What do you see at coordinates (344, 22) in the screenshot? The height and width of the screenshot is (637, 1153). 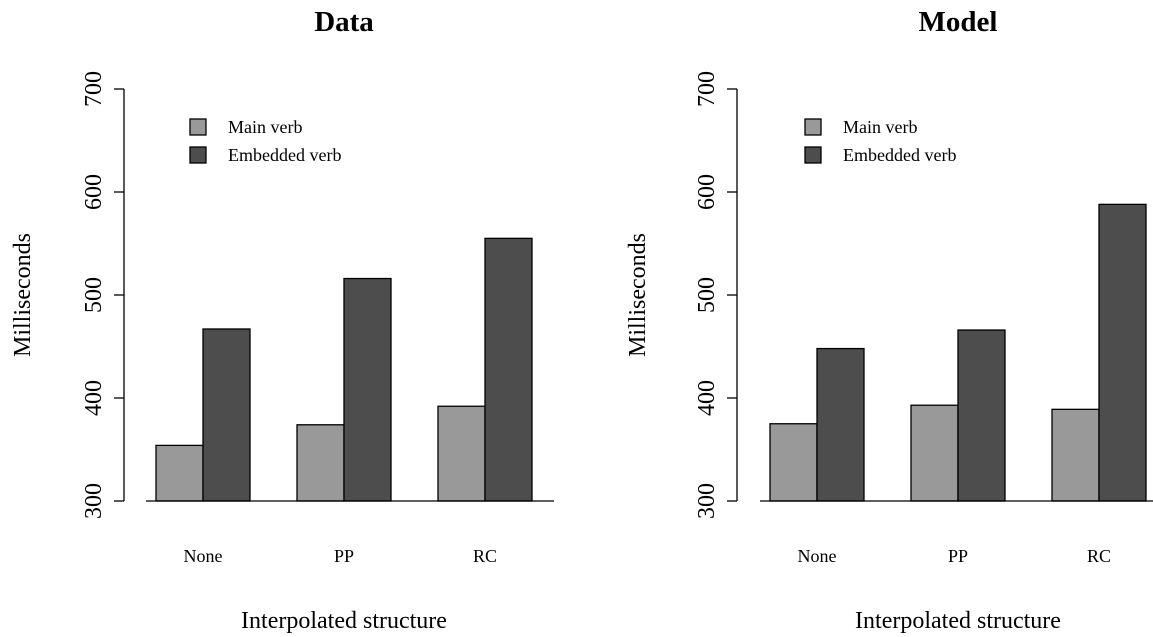 I see `chart-title: Data` at bounding box center [344, 22].